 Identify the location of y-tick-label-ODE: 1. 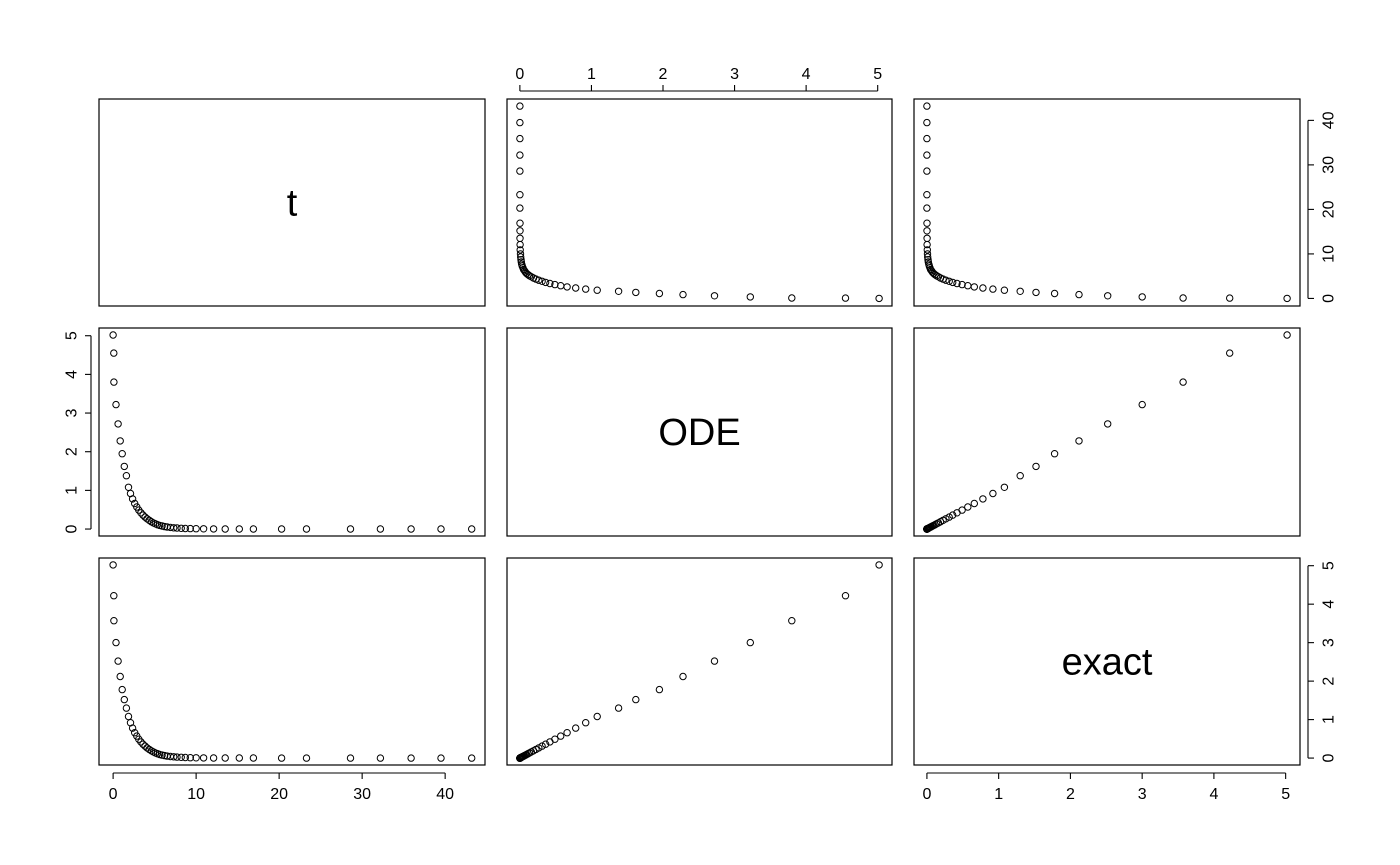
(72, 490).